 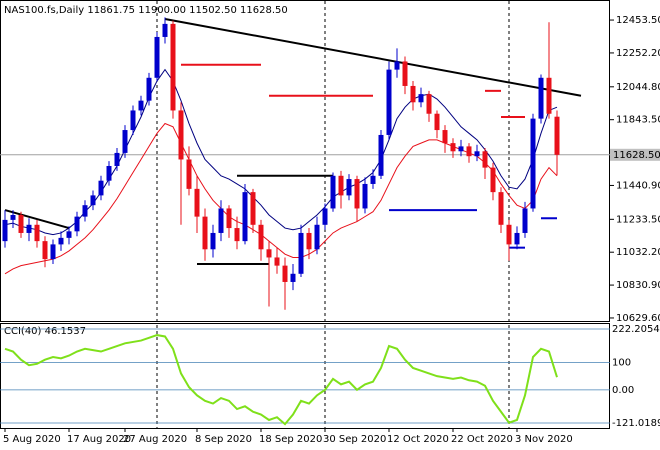 What do you see at coordinates (638, 120) in the screenshot?
I see `y-tick-label: 11843.50` at bounding box center [638, 120].